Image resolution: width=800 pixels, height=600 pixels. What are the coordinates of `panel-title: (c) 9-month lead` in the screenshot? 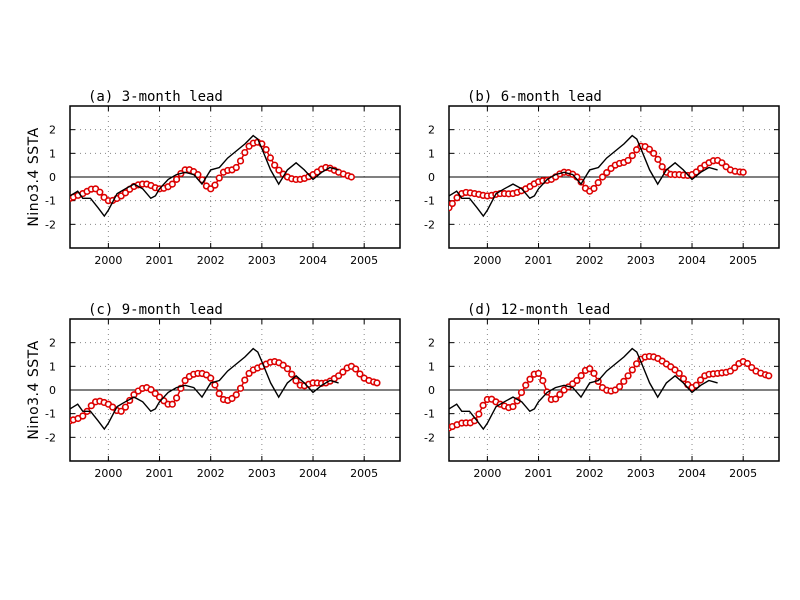 It's located at (155, 310).